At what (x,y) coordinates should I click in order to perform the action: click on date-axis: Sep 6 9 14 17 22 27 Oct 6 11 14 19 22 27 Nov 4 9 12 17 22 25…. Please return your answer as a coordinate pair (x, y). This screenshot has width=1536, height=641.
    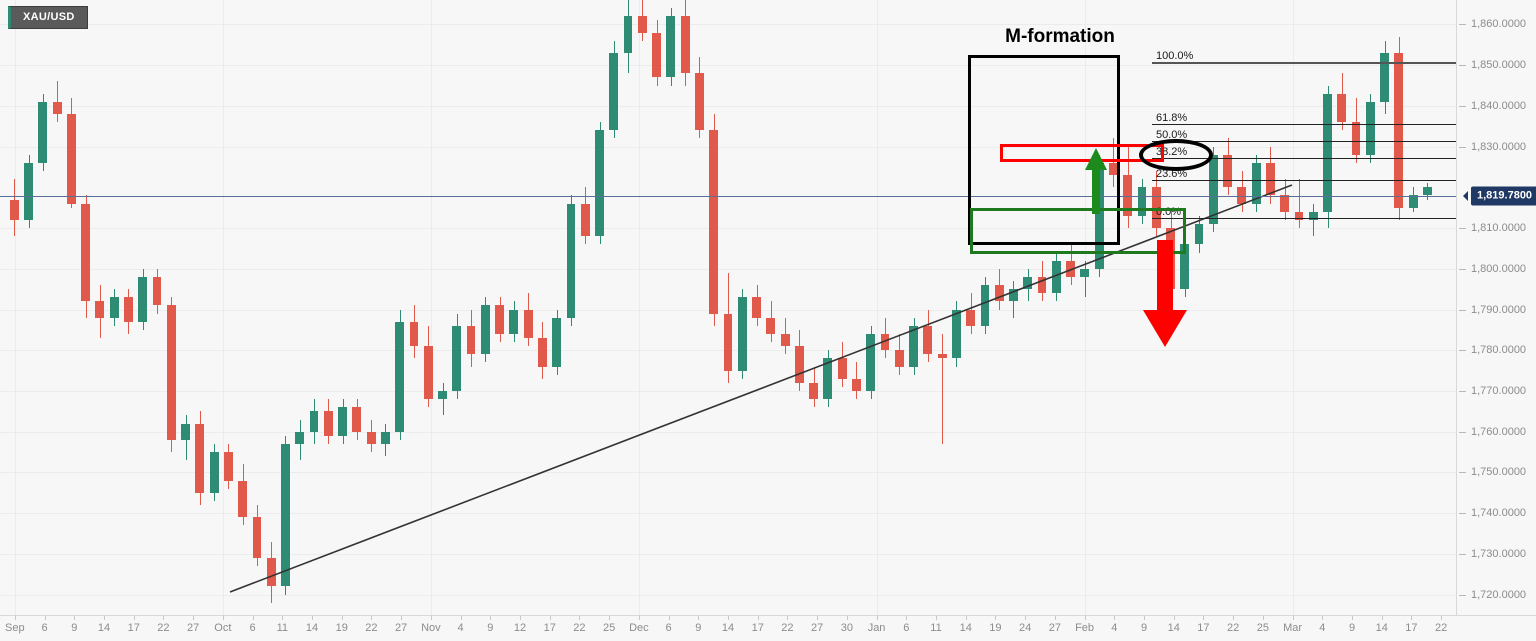
    Looking at the image, I should click on (768, 628).